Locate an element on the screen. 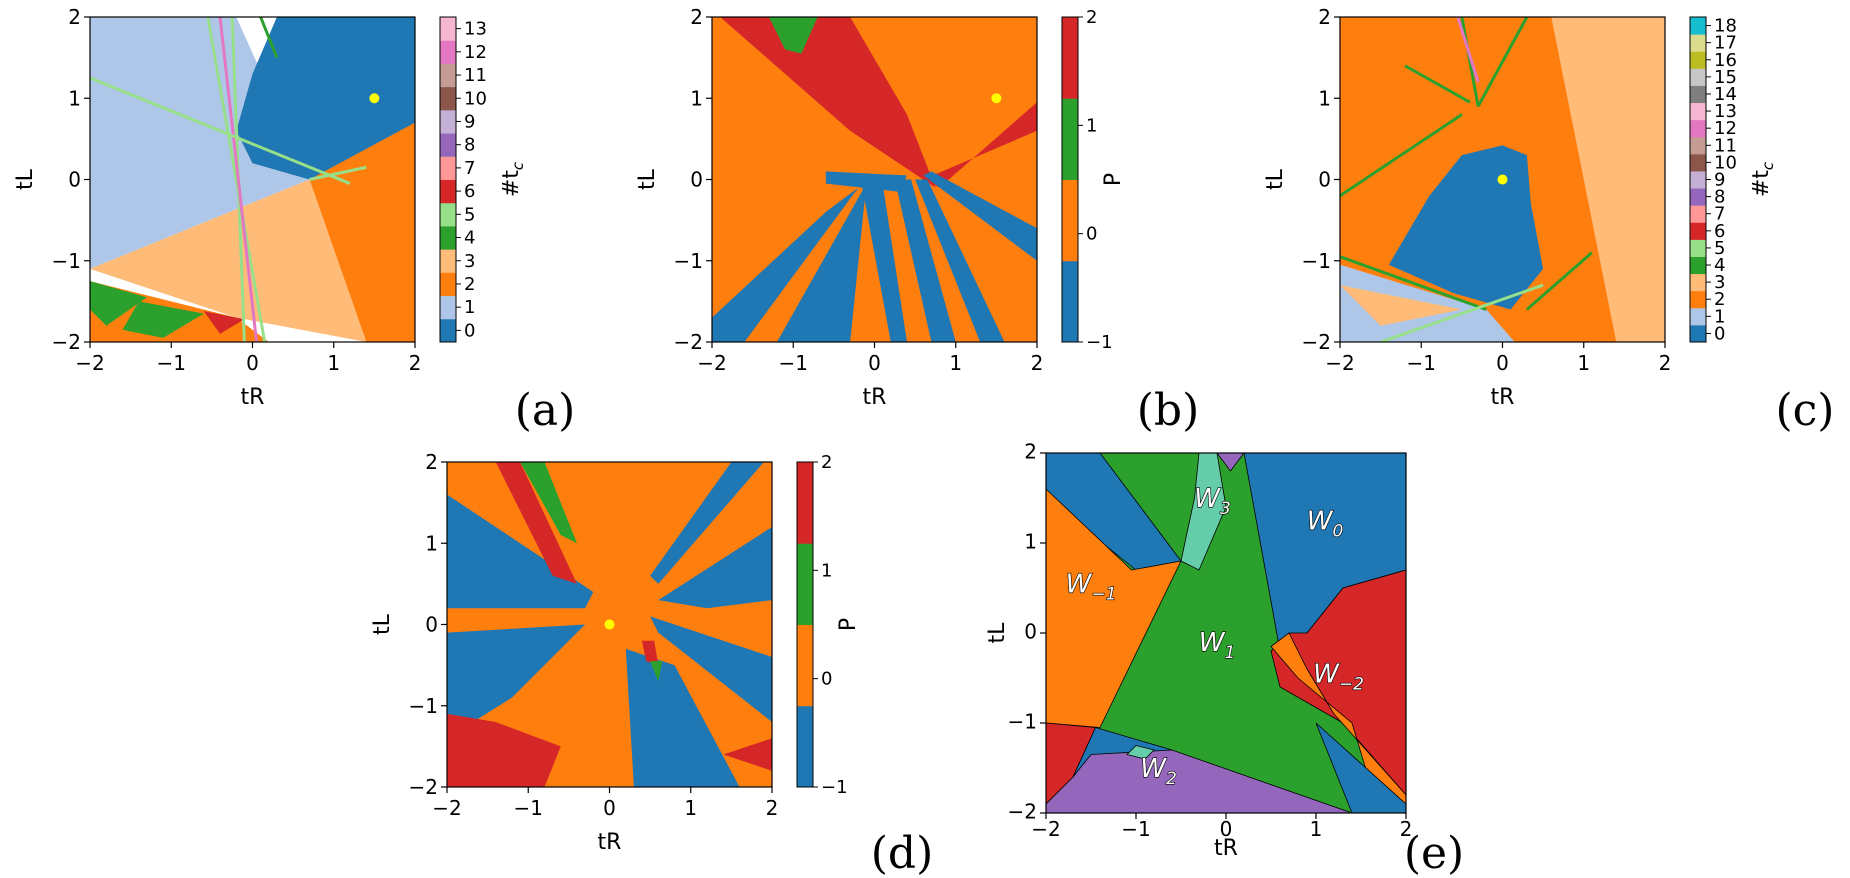 Image resolution: width=1850 pixels, height=878 pixels. colorbar-tick-label: 10 is located at coordinates (1725, 162).